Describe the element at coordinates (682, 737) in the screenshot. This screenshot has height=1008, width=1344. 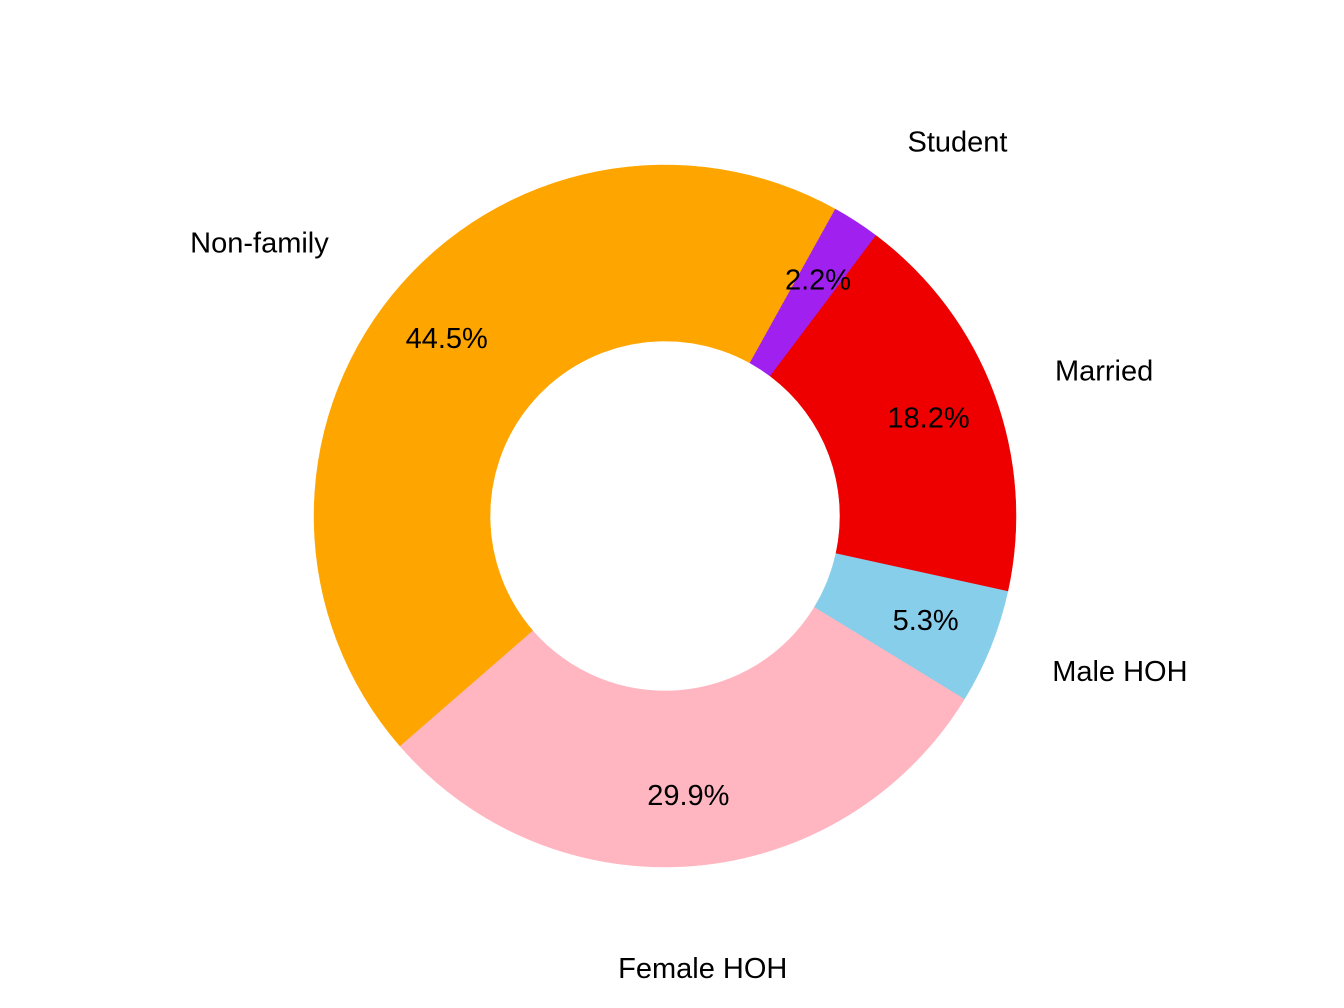
I see `slice-female-hoh` at that location.